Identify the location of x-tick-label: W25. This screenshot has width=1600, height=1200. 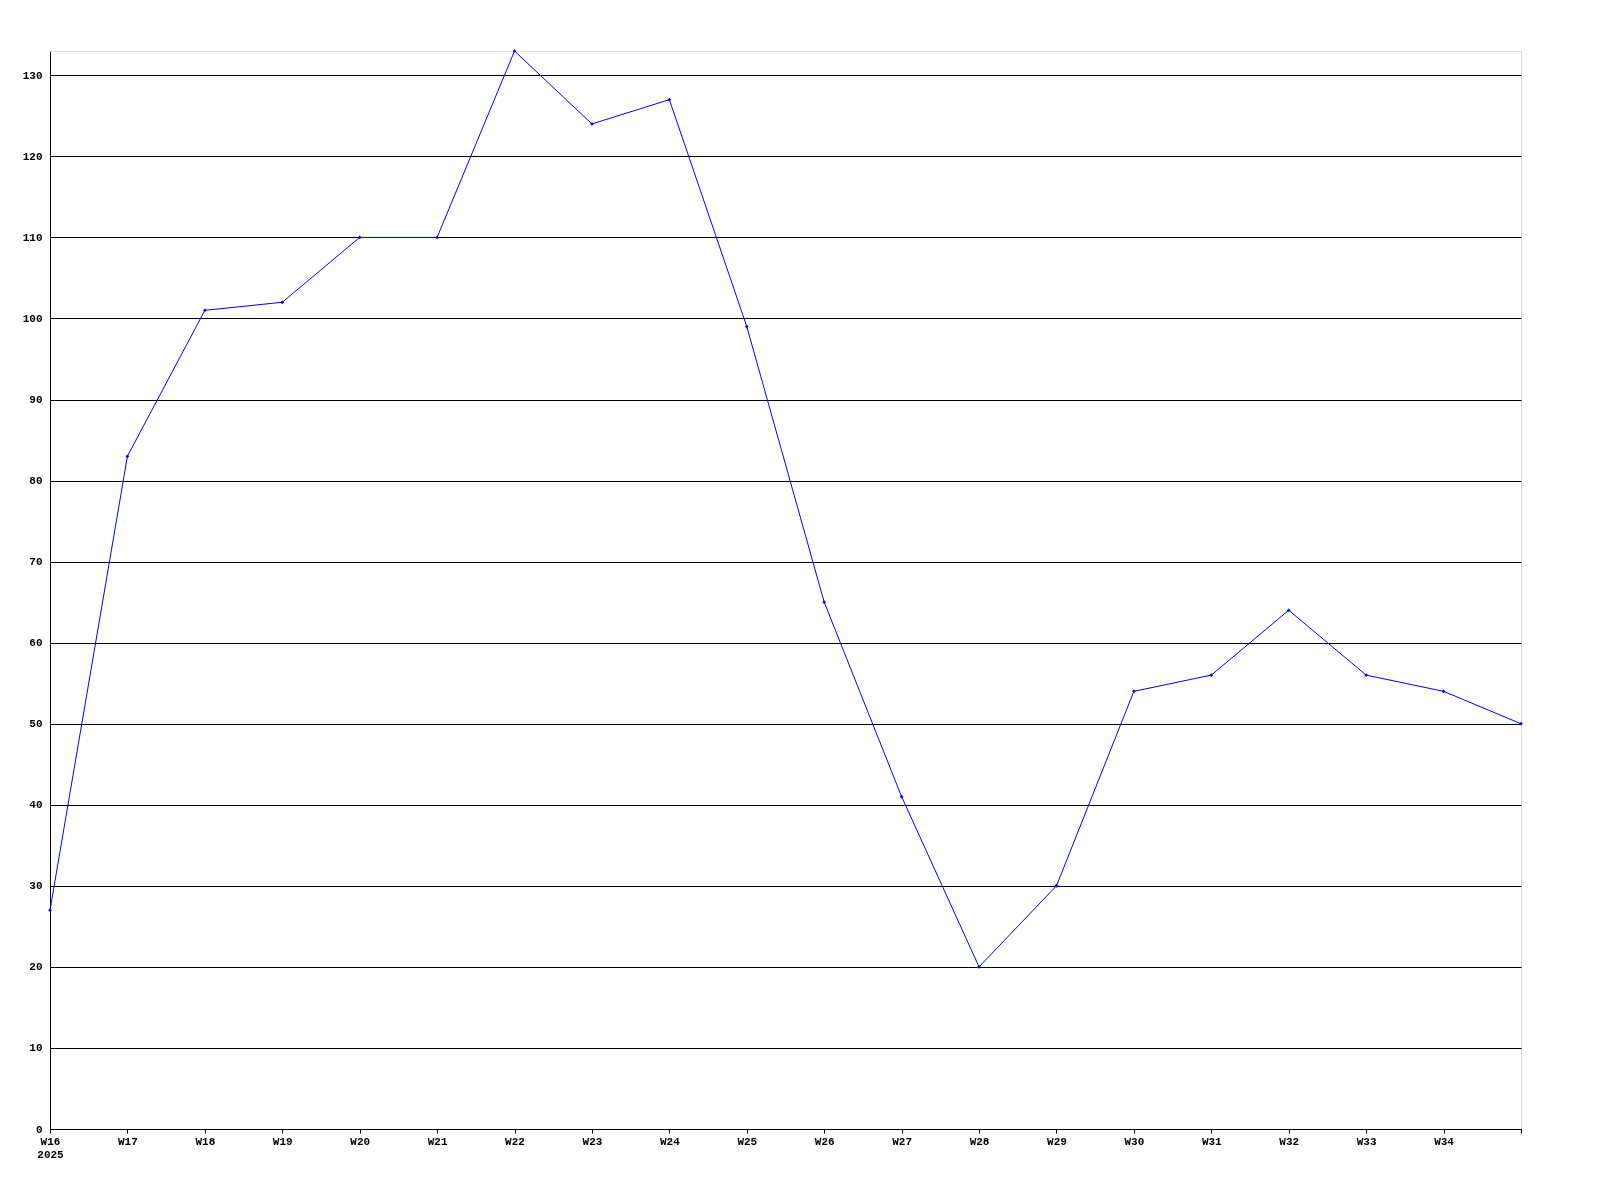
(747, 1141).